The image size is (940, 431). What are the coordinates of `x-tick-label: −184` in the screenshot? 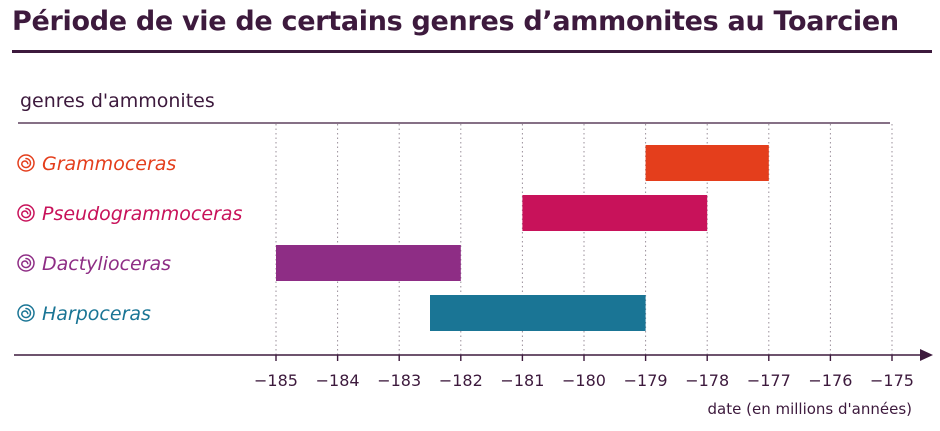 It's located at (338, 380).